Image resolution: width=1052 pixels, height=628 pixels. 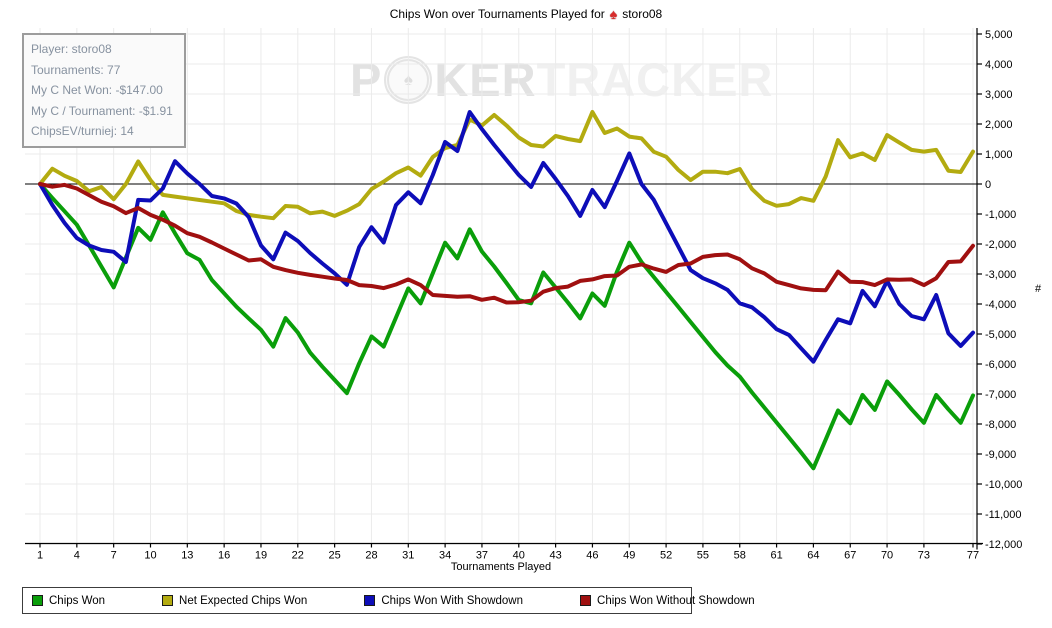 I want to click on y-tick-label: 3,000, so click(x=999, y=95).